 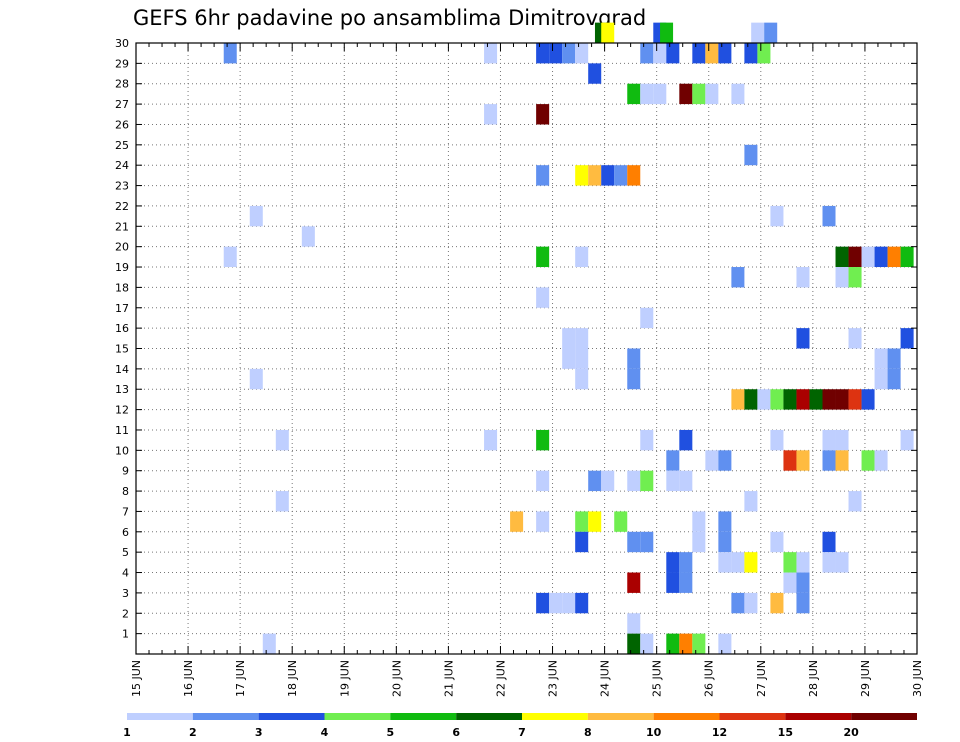 I want to click on y-tick-label: 28, so click(x=122, y=84).